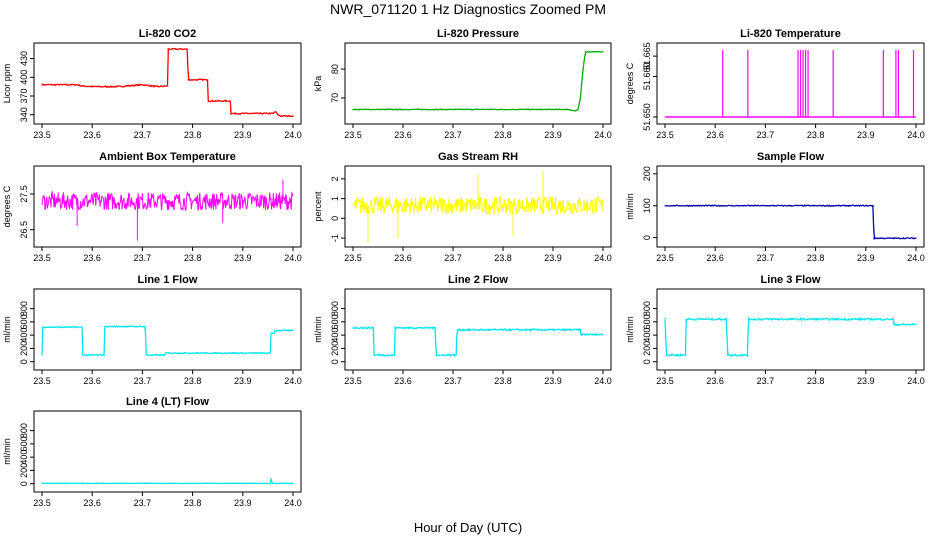 The width and height of the screenshot is (936, 545). Describe the element at coordinates (335, 98) in the screenshot. I see `y-tick-label: 70` at that location.